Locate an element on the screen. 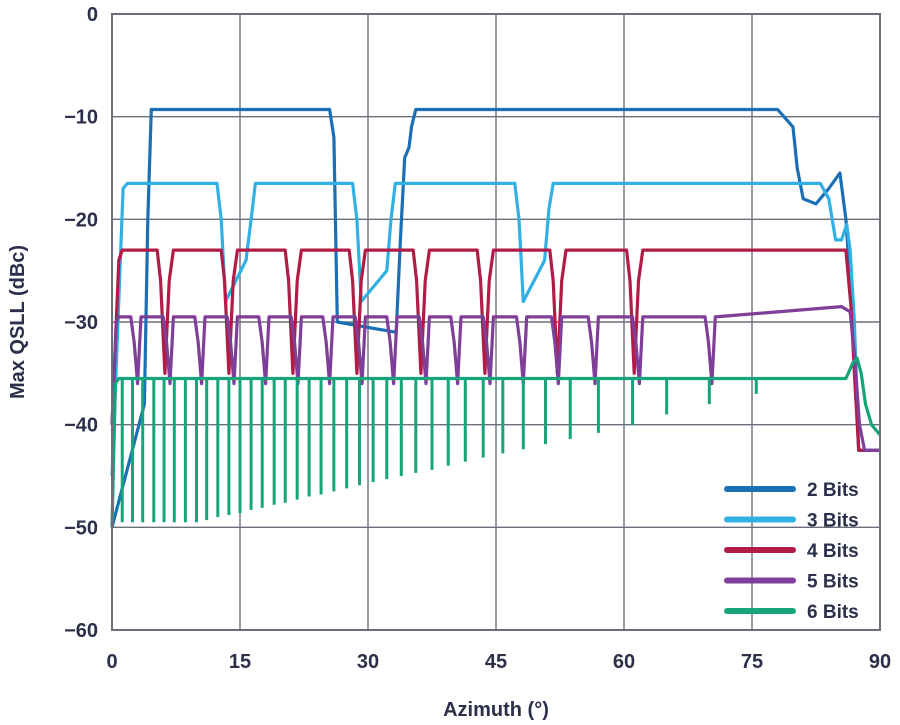 This screenshot has width=900, height=725. x-tick-label: 75 is located at coordinates (752, 662).